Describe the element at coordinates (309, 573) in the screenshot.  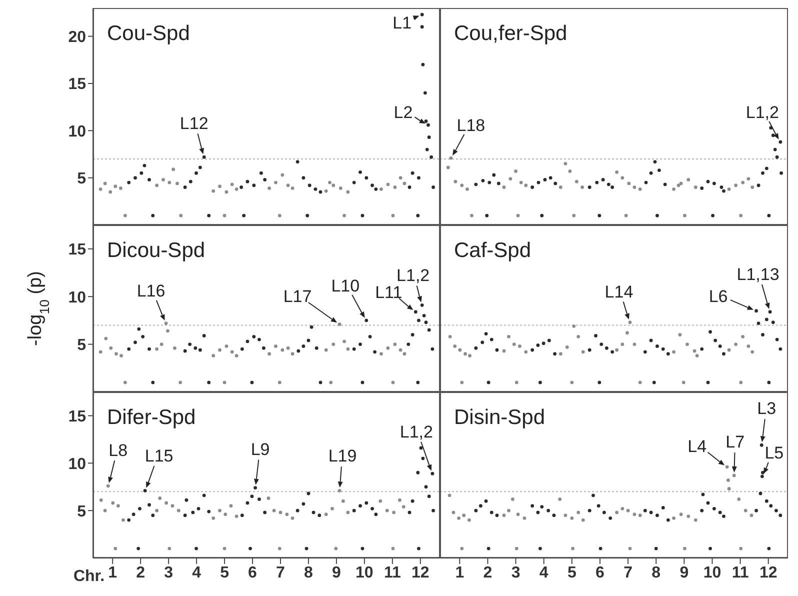
I see `x-tick-label: 8` at that location.